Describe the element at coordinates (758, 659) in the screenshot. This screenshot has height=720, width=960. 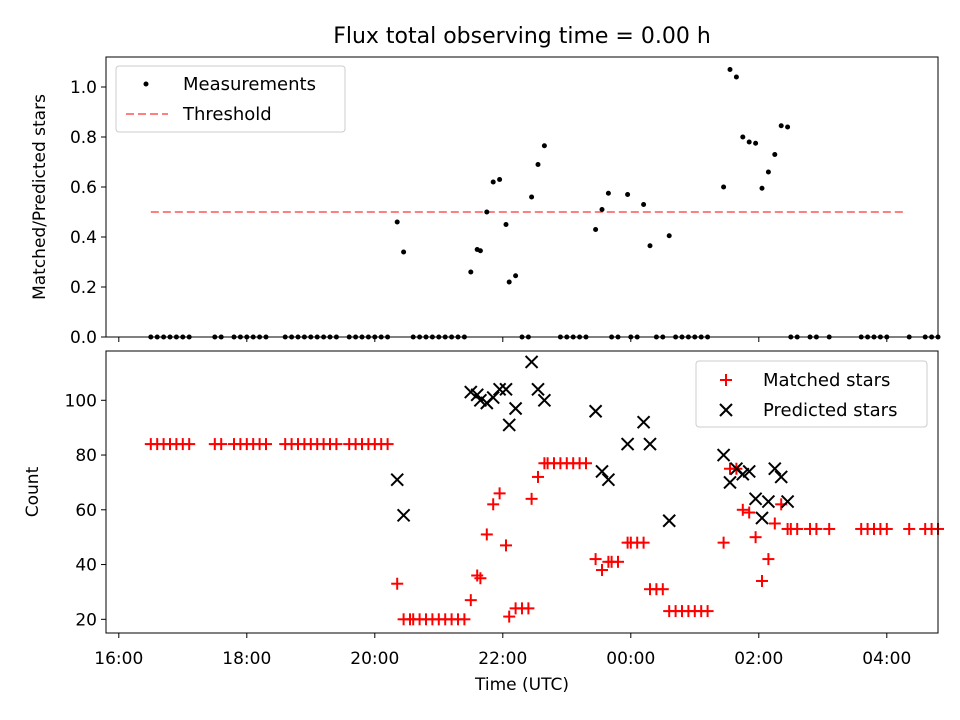
I see `bottom-xtick-label: 02:00` at that location.